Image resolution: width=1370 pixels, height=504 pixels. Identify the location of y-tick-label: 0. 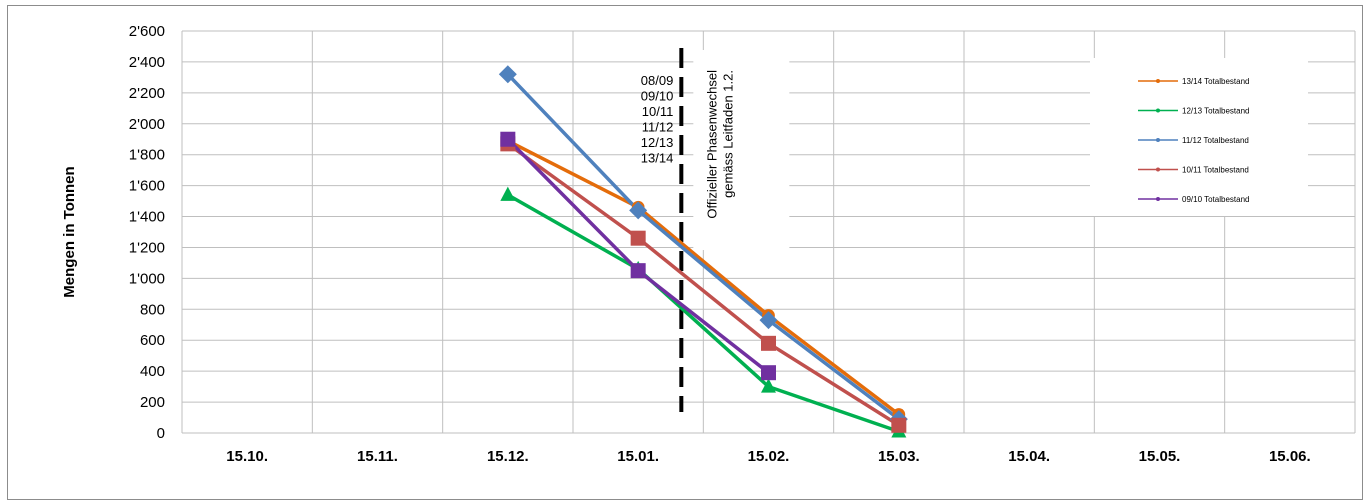
(161, 433).